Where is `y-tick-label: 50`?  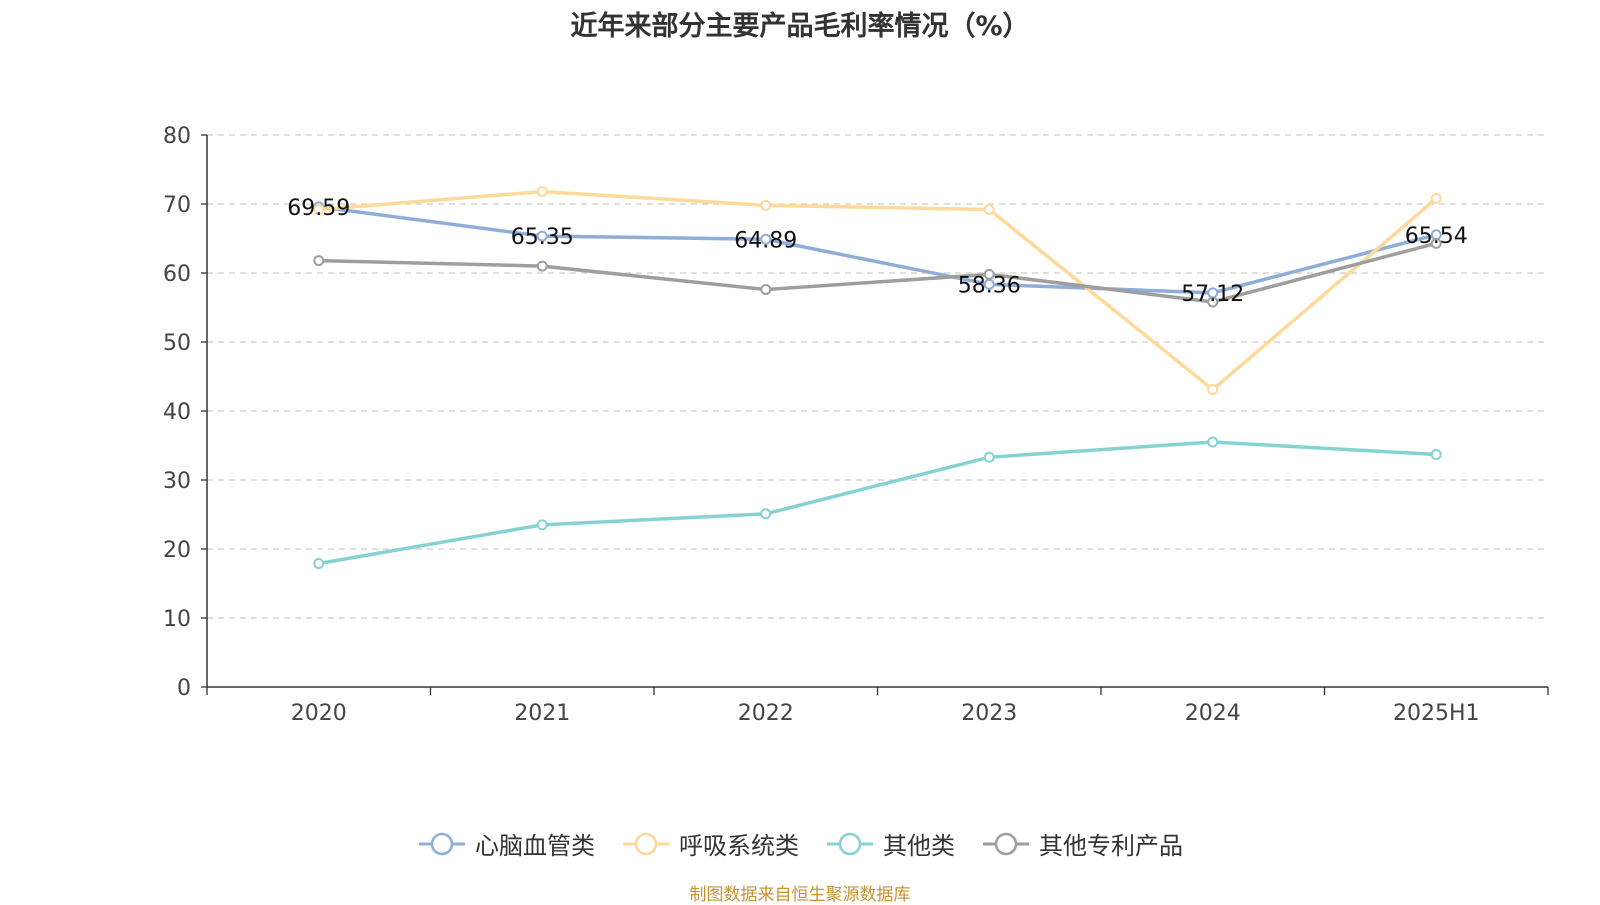
y-tick-label: 50 is located at coordinates (177, 343).